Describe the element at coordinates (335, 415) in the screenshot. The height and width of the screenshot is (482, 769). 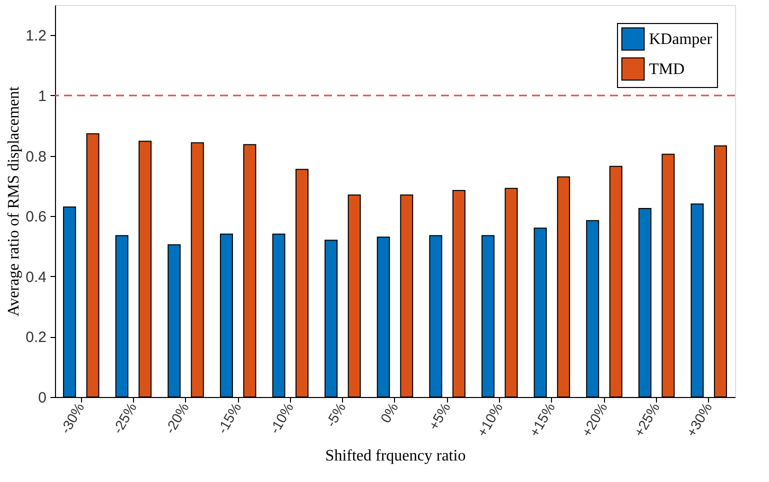
I see `x-tick-label: -5%` at that location.